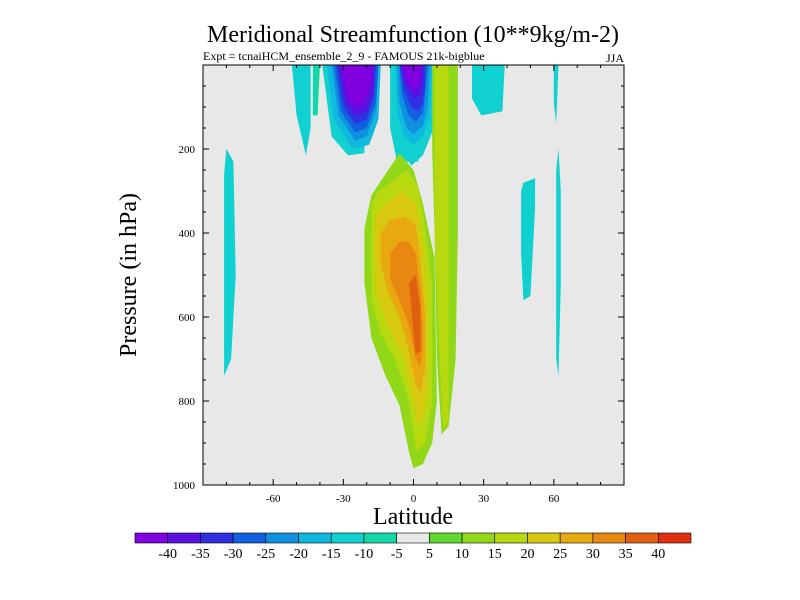  I want to click on x-tick-label: -30, so click(343, 499).